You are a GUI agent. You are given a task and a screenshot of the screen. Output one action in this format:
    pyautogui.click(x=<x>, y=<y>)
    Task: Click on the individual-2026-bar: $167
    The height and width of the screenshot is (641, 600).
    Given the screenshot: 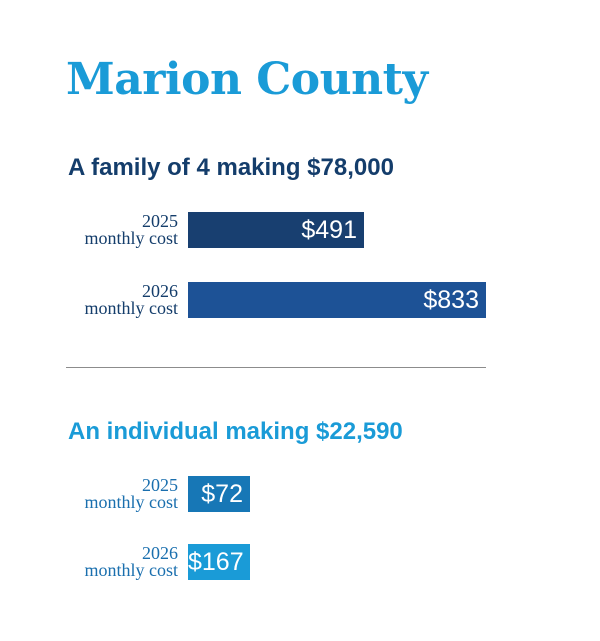 What is the action you would take?
    pyautogui.click(x=219, y=562)
    